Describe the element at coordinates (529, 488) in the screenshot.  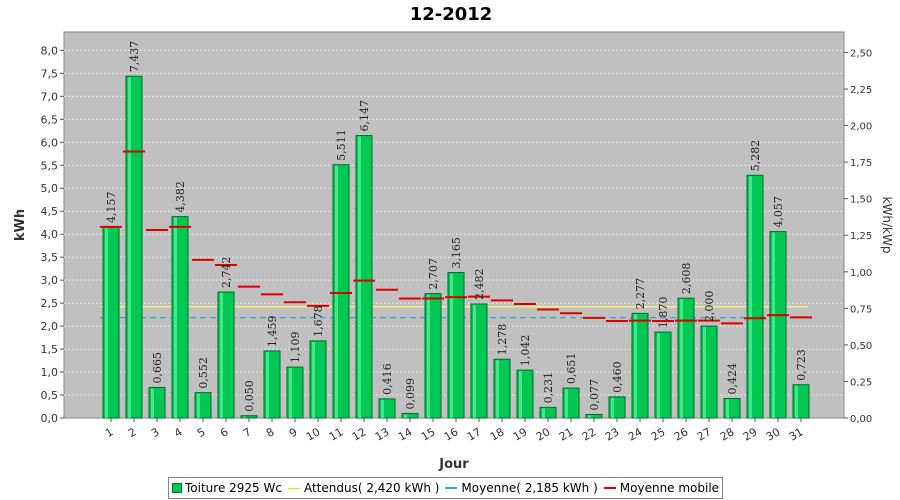
I see `legend-label: Moyenne( 2,185 kWh )` at that location.